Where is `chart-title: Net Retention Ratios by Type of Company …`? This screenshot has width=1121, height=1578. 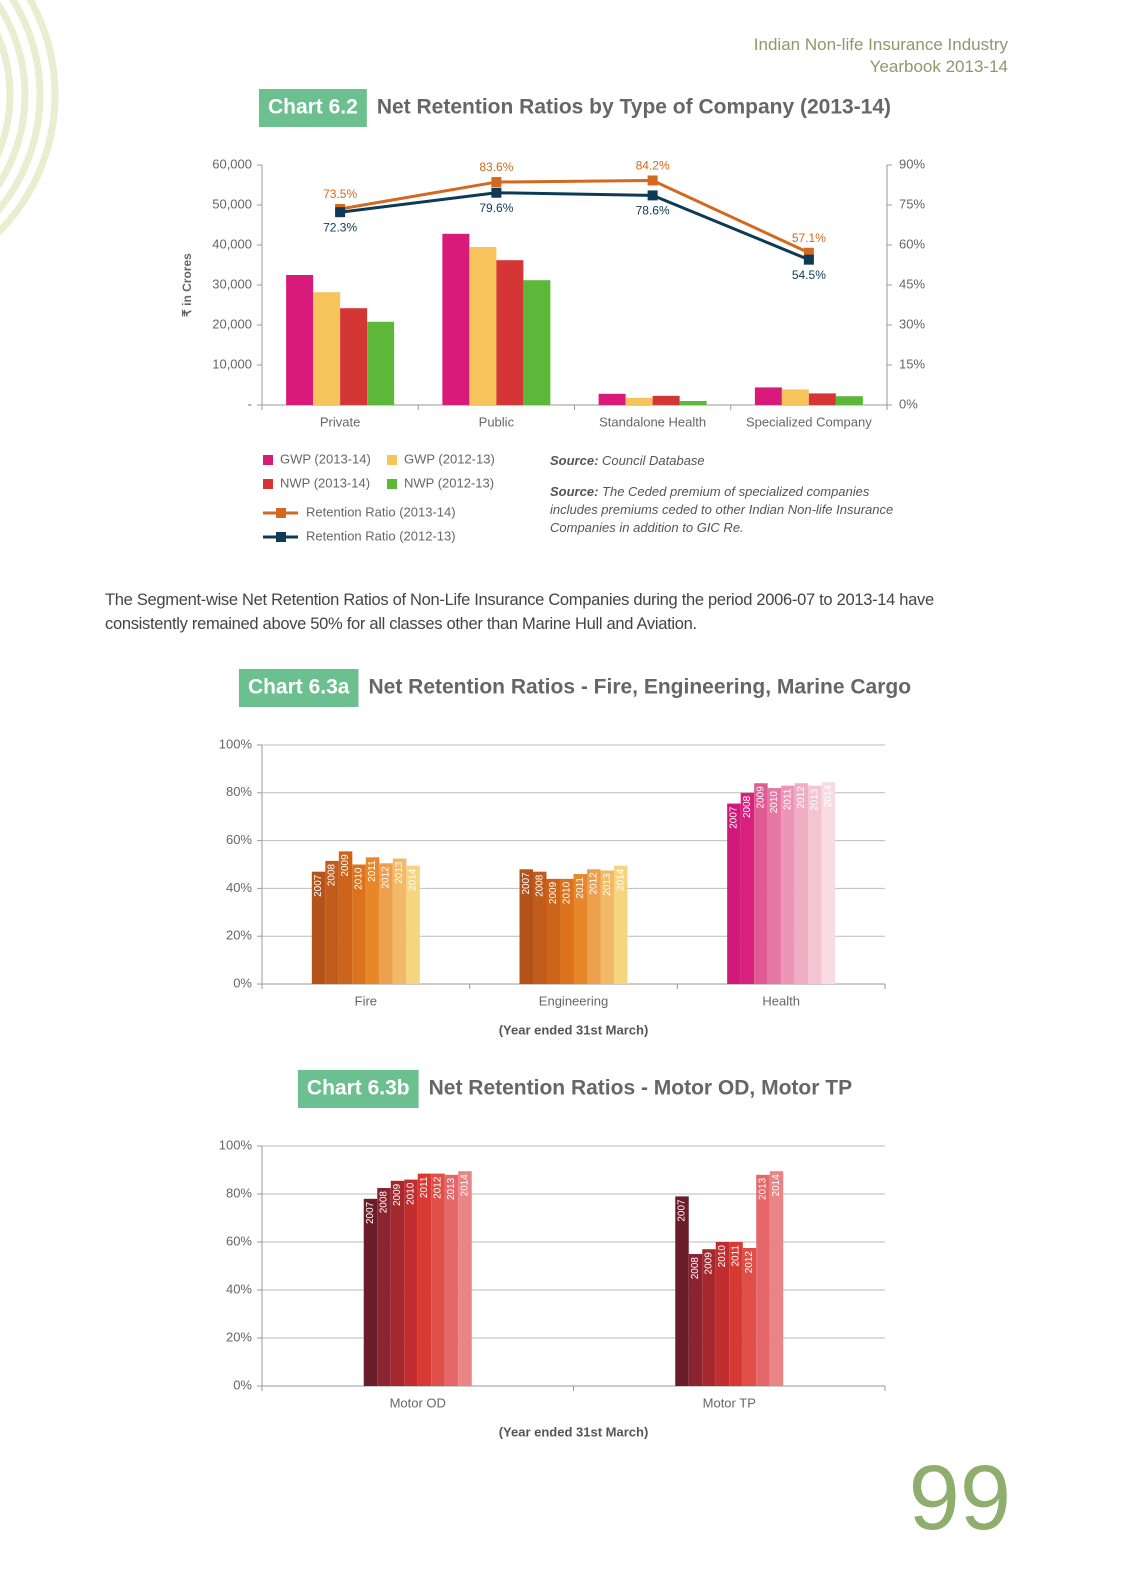
chart-title: Net Retention Ratios by Type of Company … is located at coordinates (634, 107).